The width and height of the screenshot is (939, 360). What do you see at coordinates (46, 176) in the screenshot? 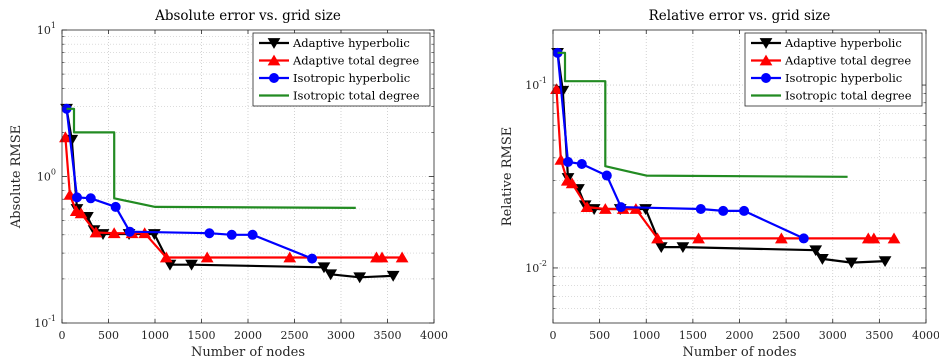
I see `y-tick-label: 10⁰` at bounding box center [46, 176].